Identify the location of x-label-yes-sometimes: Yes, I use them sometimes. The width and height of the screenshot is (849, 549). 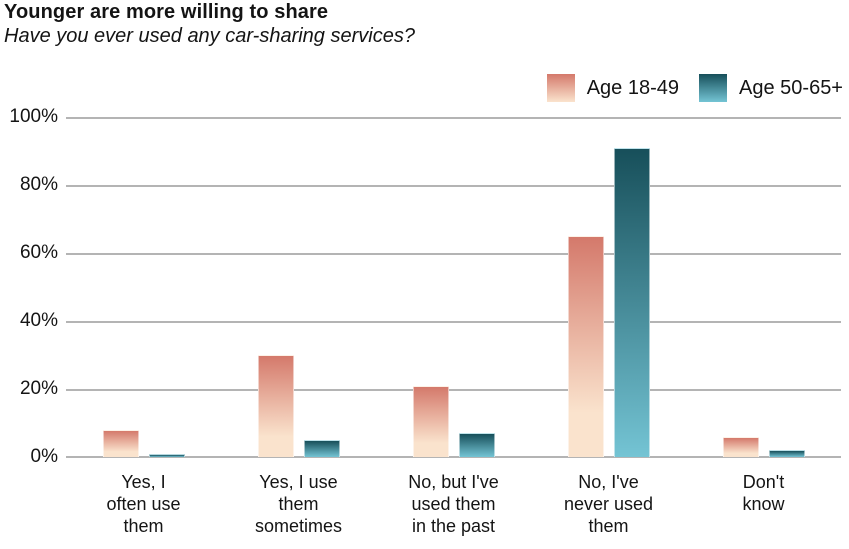
(298, 504).